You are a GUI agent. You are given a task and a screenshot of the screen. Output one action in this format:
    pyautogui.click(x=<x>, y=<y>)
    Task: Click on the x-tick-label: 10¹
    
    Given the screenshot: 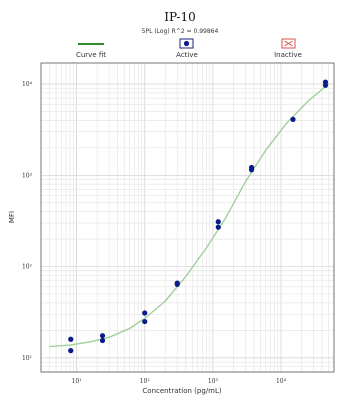 What is the action you would take?
    pyautogui.click(x=77, y=381)
    